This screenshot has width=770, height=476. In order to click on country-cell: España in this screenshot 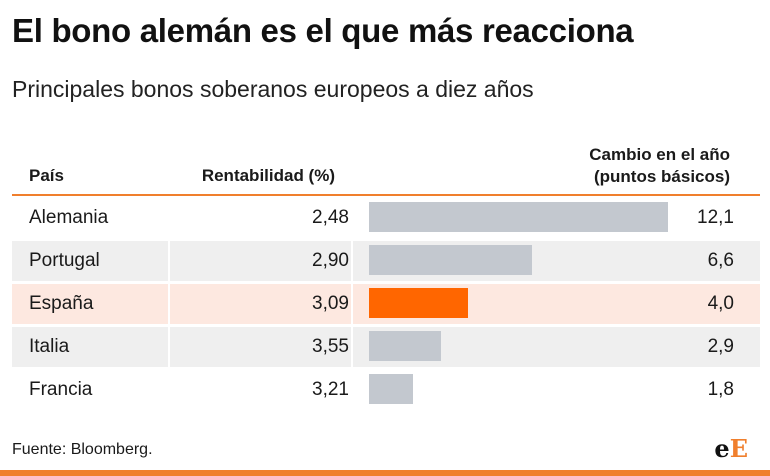, I will do `click(90, 304)`.